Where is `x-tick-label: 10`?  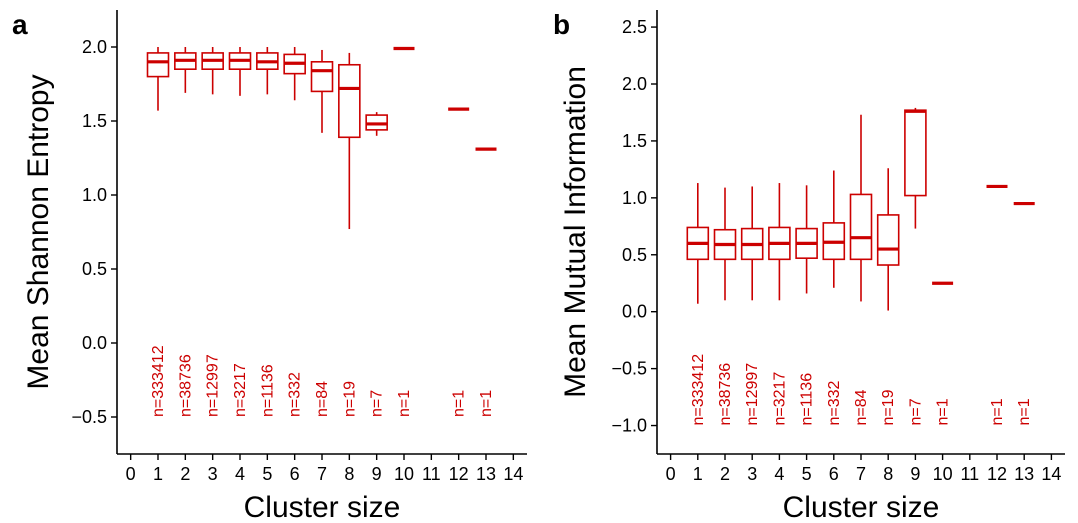
x-tick-label: 10 is located at coordinates (943, 474).